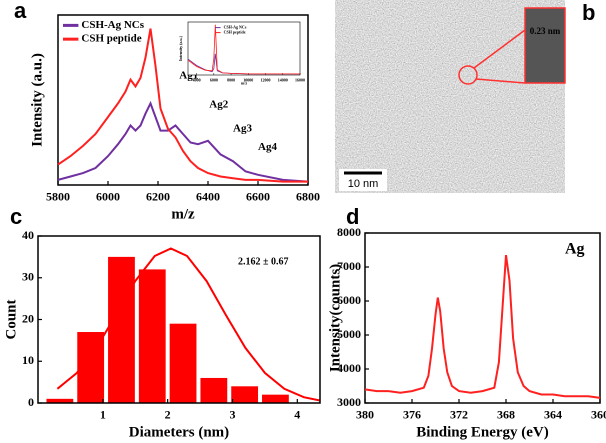 Image resolution: width=606 pixels, height=443 pixels. Describe the element at coordinates (349, 266) in the screenshot. I see `y-tick-label: 7000` at that location.